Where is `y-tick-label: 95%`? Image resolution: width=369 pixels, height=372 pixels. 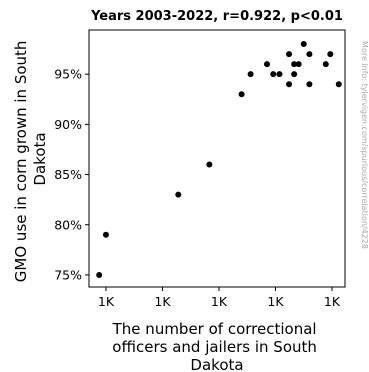 y-tick-label: 95% is located at coordinates (68, 74).